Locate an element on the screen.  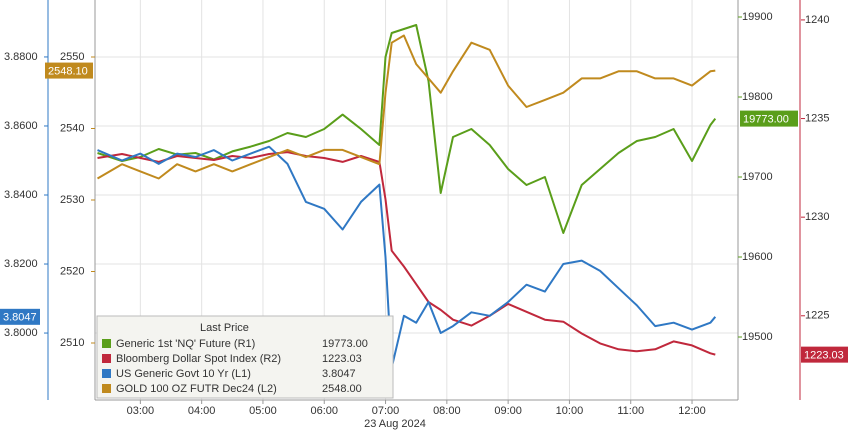
x-tick-label: 11:00 is located at coordinates (630, 411).